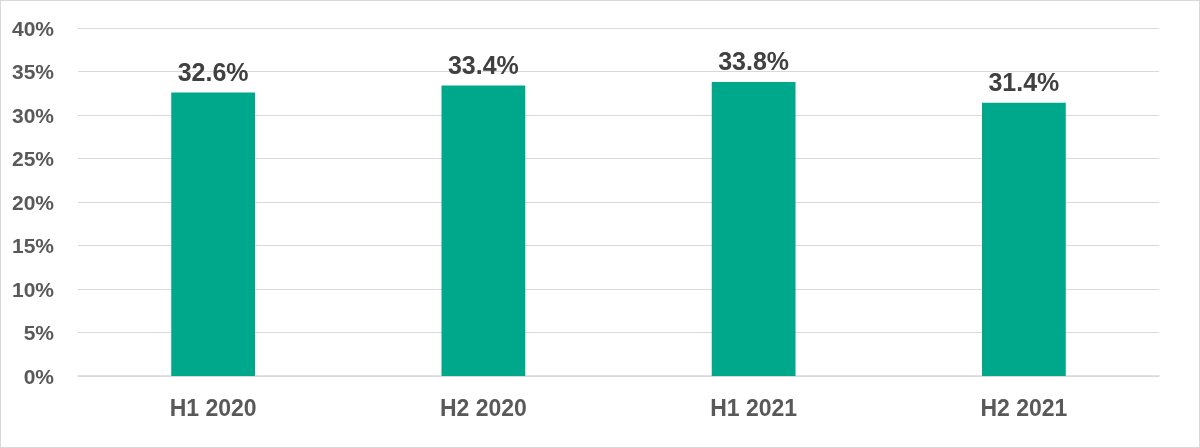 This screenshot has width=1200, height=448. Describe the element at coordinates (1024, 82) in the screenshot. I see `data-label: 31.4%` at that location.